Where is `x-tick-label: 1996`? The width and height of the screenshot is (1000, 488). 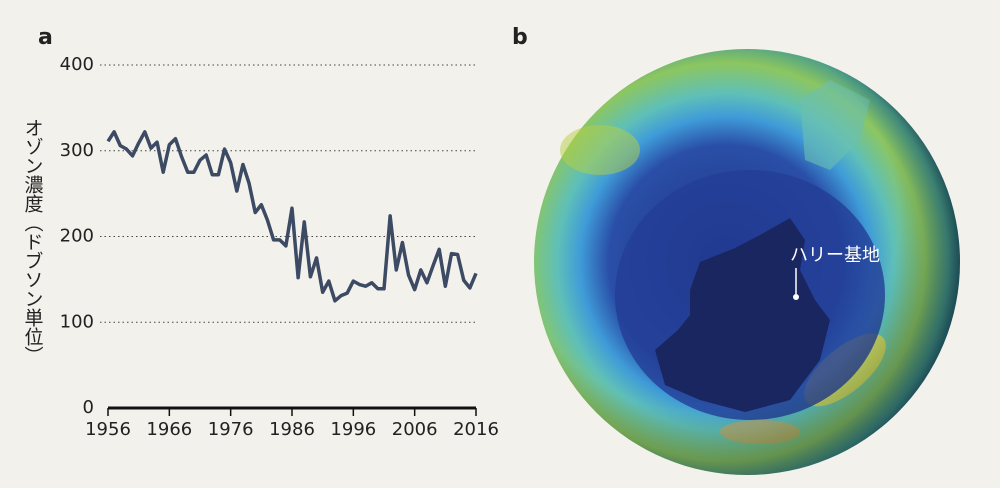 x-tick-label: 1996 is located at coordinates (353, 429).